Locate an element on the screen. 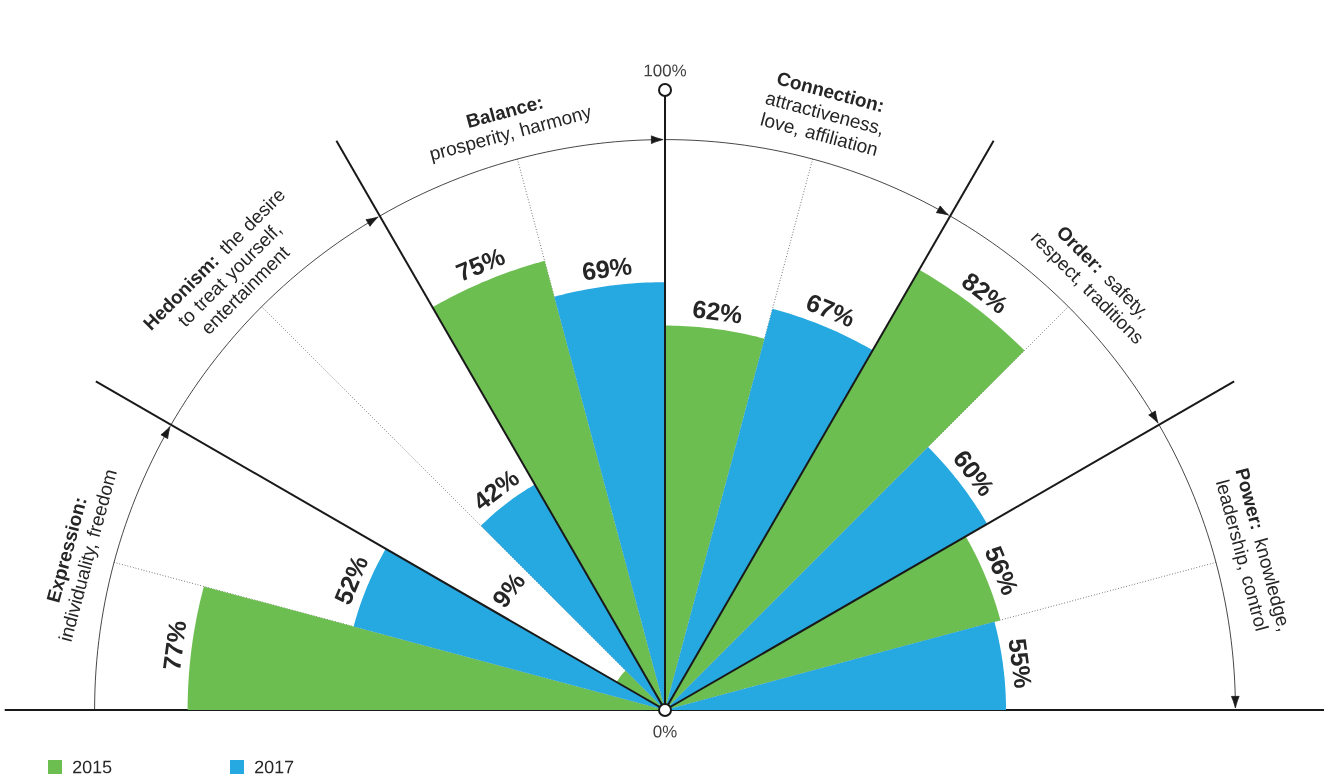  data-label: 52% is located at coordinates (351, 581).